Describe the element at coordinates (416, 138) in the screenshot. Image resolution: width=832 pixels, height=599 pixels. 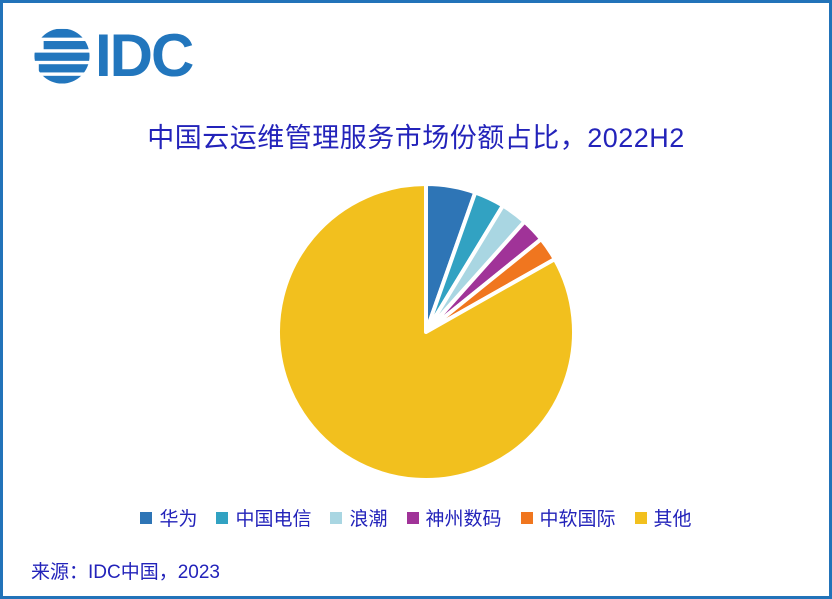
I see `chart-title: 中国云运维管理服务市场份额占比，2022H2` at that location.